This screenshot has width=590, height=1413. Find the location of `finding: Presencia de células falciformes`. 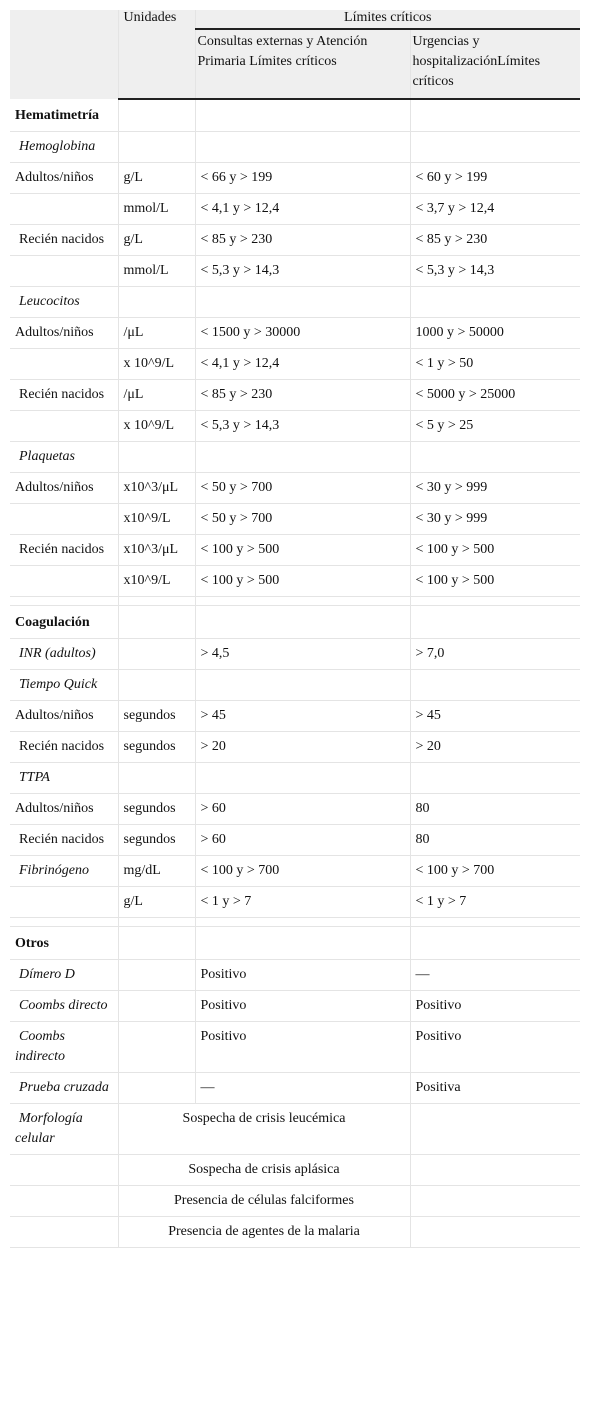

finding: Presencia de células falciformes is located at coordinates (264, 1201).